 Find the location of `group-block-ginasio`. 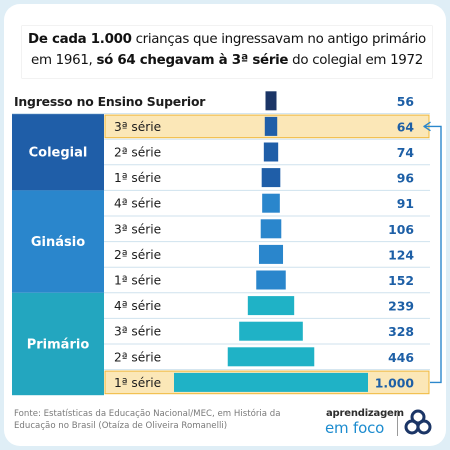

group-block-ginasio is located at coordinates (58, 241).